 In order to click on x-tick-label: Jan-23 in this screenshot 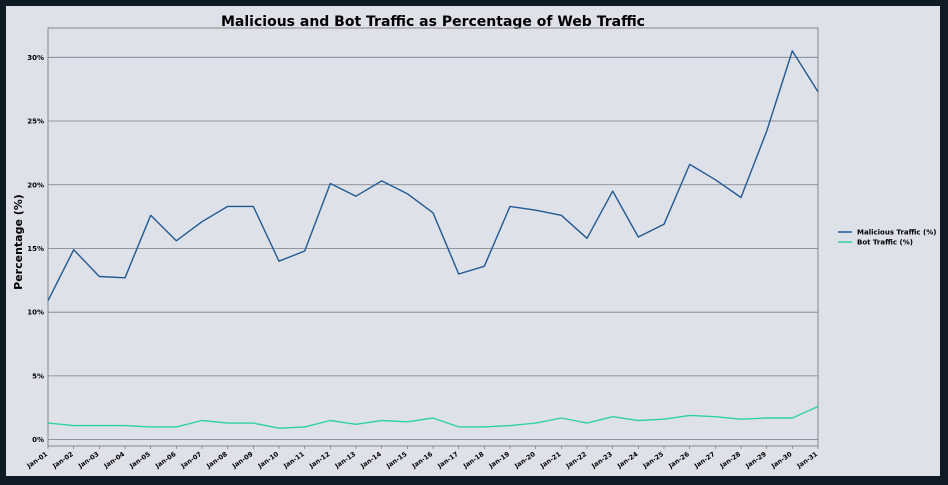, I will do `click(601, 460)`.